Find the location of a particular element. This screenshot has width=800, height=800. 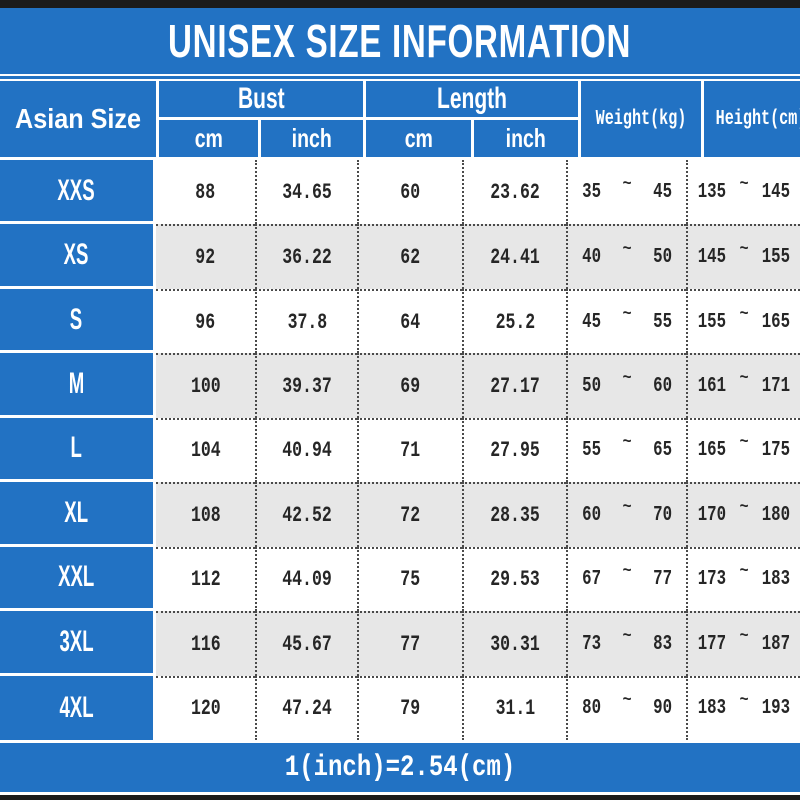

length-cm-cell: 62 is located at coordinates (409, 256).